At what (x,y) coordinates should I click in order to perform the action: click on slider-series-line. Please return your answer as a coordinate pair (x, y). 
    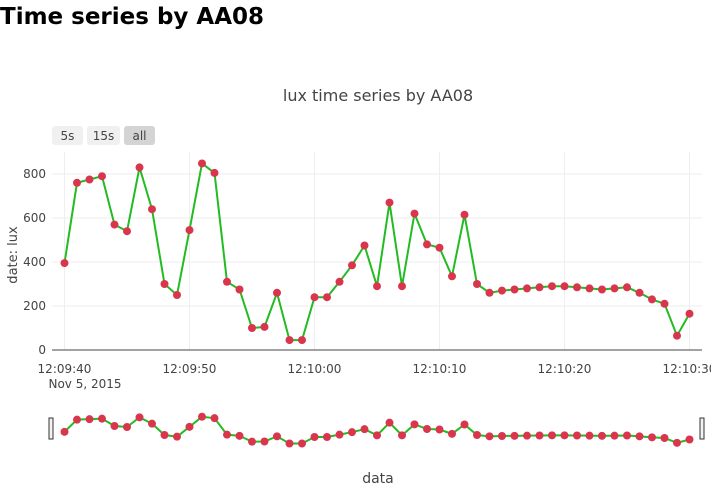
    Looking at the image, I should click on (376, 430).